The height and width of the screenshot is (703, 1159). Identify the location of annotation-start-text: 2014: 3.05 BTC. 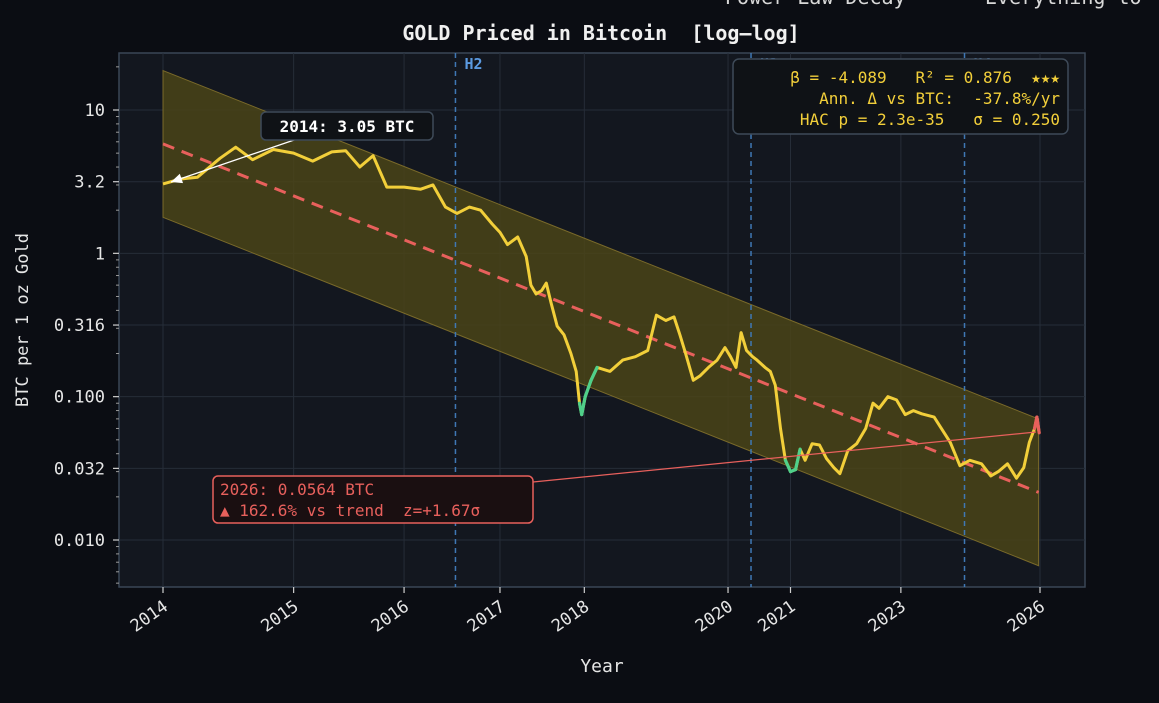
(347, 126).